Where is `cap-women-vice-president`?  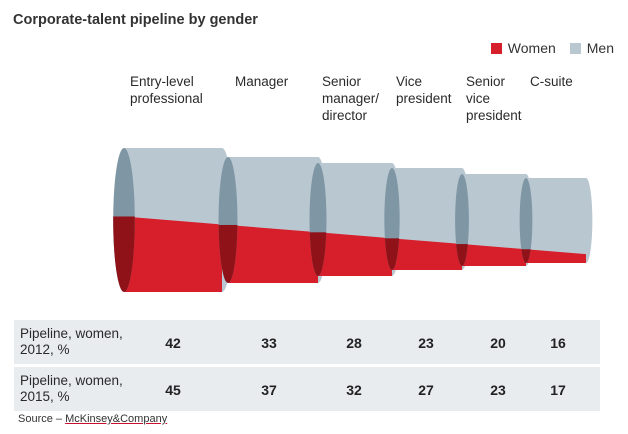 cap-women-vice-president is located at coordinates (392, 254).